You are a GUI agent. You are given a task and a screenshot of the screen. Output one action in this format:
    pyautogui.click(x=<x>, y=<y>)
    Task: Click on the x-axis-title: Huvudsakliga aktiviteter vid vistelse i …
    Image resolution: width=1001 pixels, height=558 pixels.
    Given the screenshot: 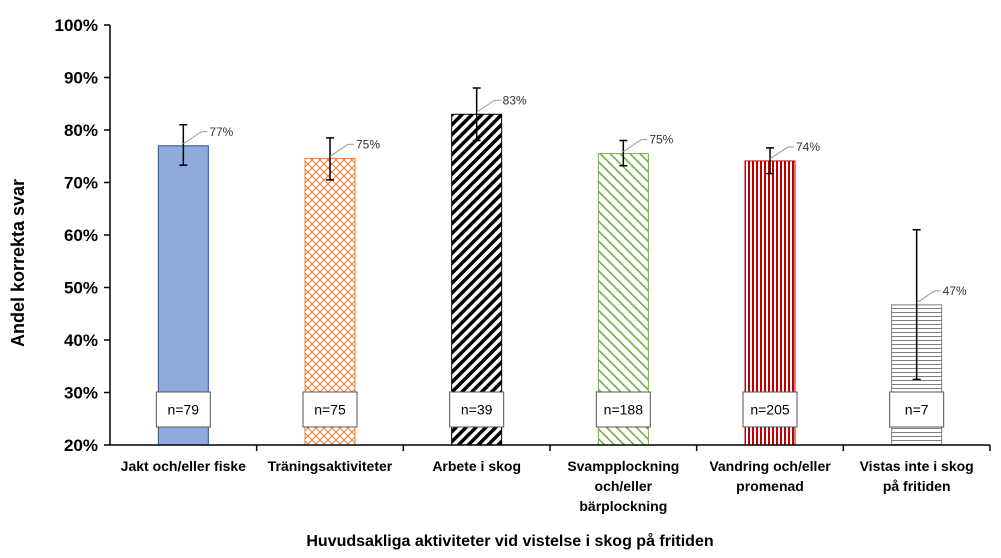 What is the action you would take?
    pyautogui.click(x=509, y=541)
    